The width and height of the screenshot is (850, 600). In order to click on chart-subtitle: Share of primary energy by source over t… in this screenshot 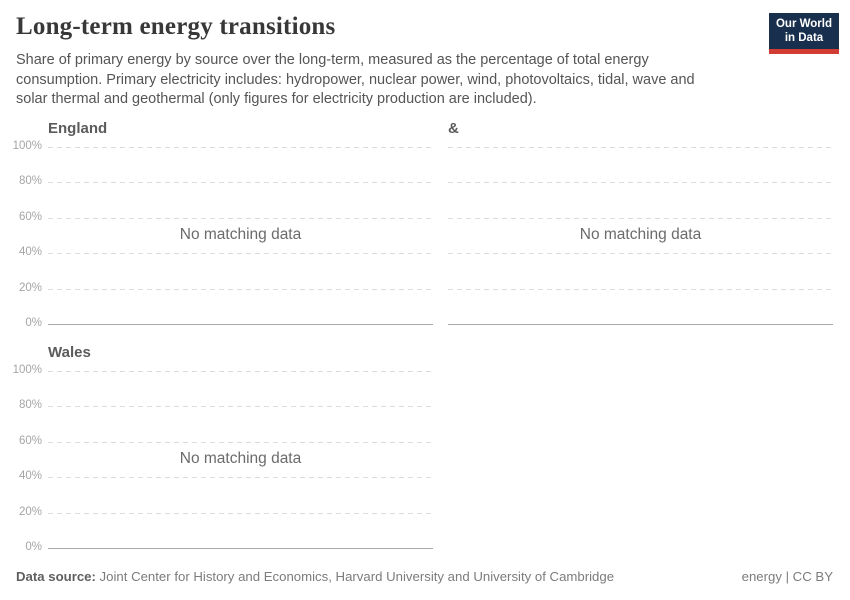, I will do `click(355, 79)`.